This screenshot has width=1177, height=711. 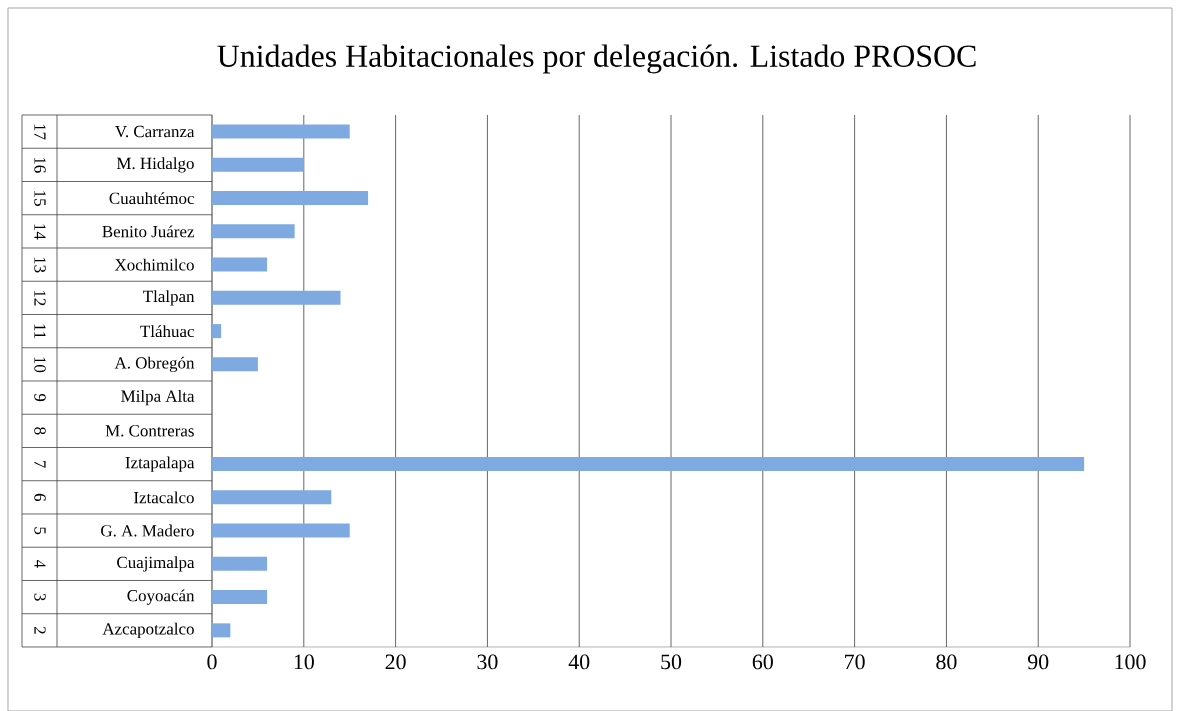 I want to click on y-tick-label: Xochimilco, so click(x=154, y=264).